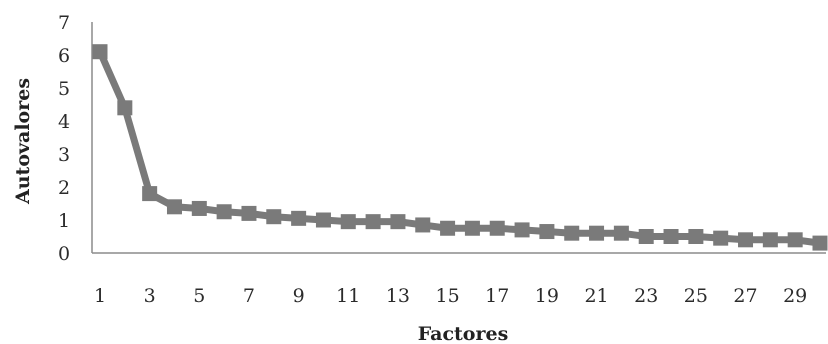 The image size is (828, 344). What do you see at coordinates (348, 296) in the screenshot?
I see `x-tick-label: 11` at bounding box center [348, 296].